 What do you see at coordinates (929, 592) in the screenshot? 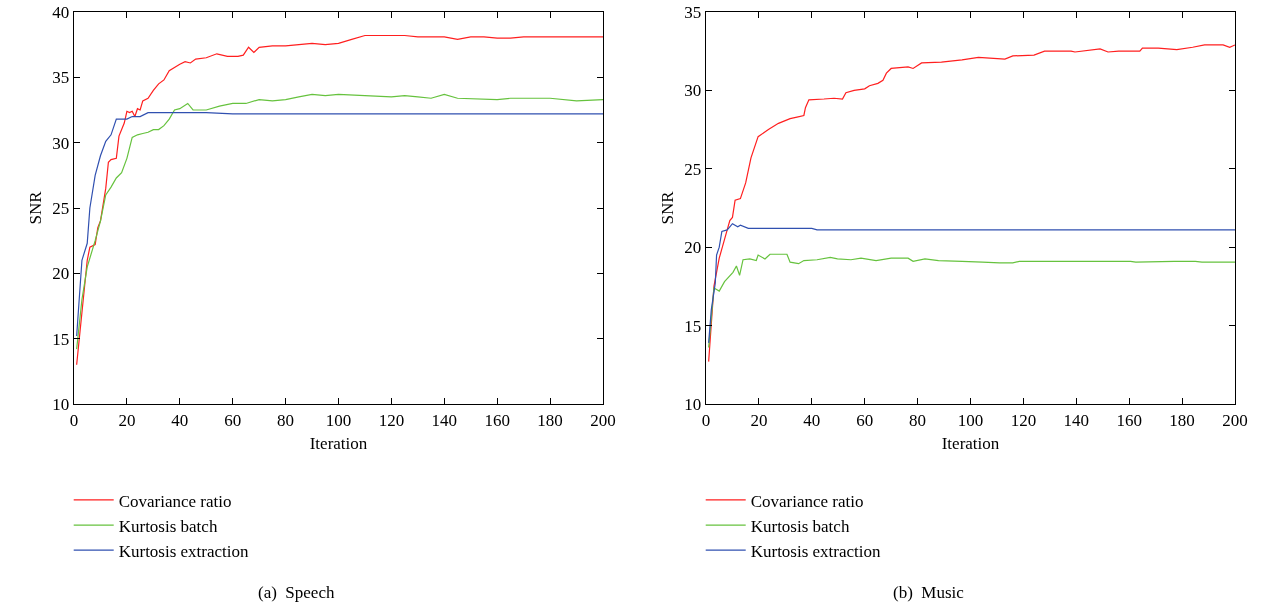
I see `text: (b) Music` at bounding box center [929, 592].